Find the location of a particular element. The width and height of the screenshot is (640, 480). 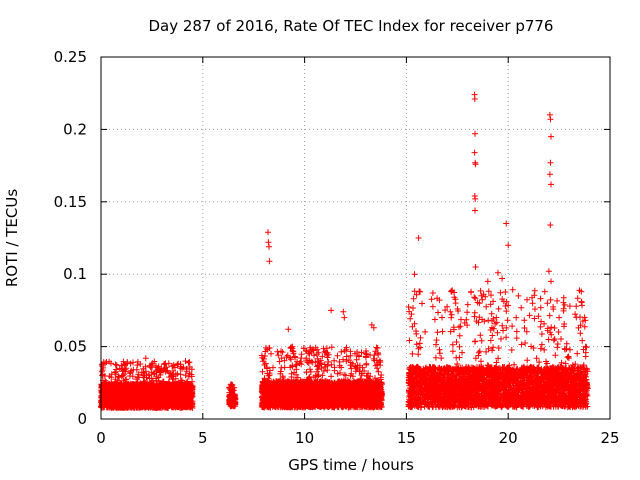

y-tick-label: 0.2 is located at coordinates (75, 129).